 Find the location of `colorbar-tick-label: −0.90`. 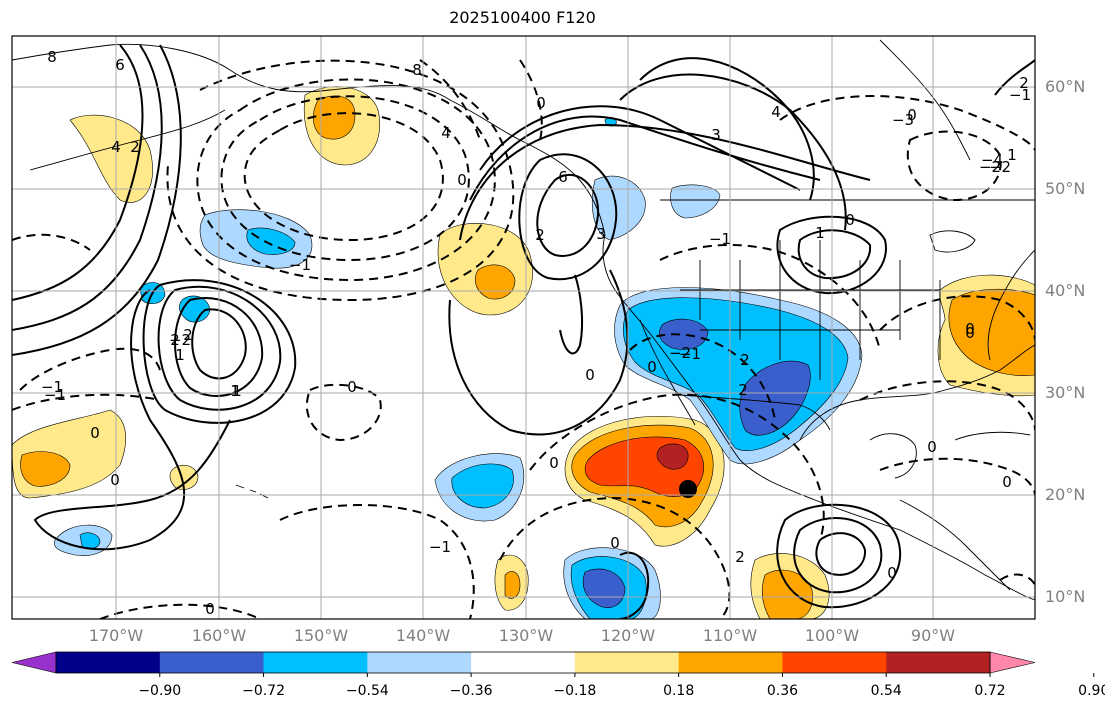

colorbar-tick-label: −0.90 is located at coordinates (160, 691).